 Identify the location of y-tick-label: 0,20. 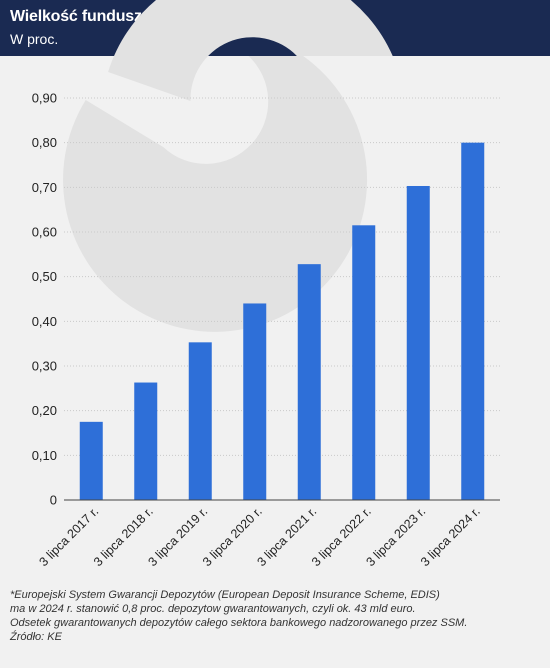
(44, 410).